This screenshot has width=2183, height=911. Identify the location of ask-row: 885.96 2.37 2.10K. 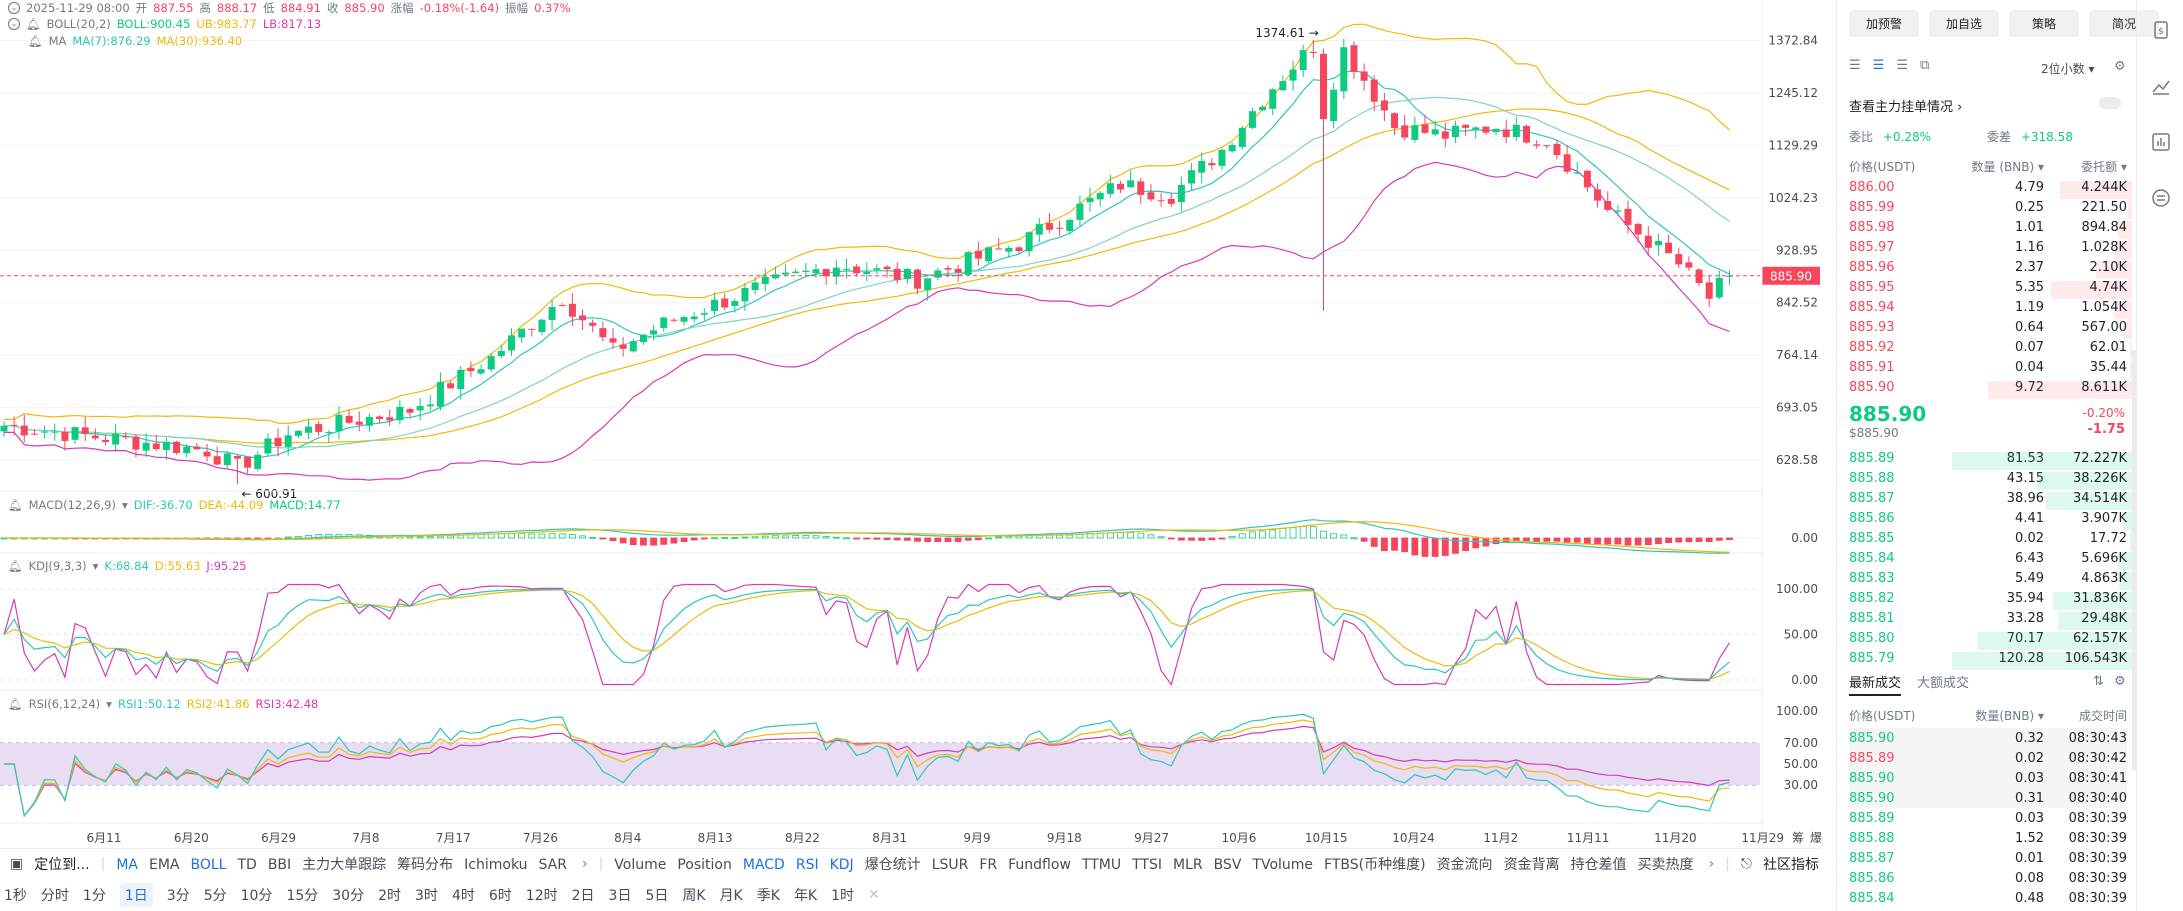
(1990, 268).